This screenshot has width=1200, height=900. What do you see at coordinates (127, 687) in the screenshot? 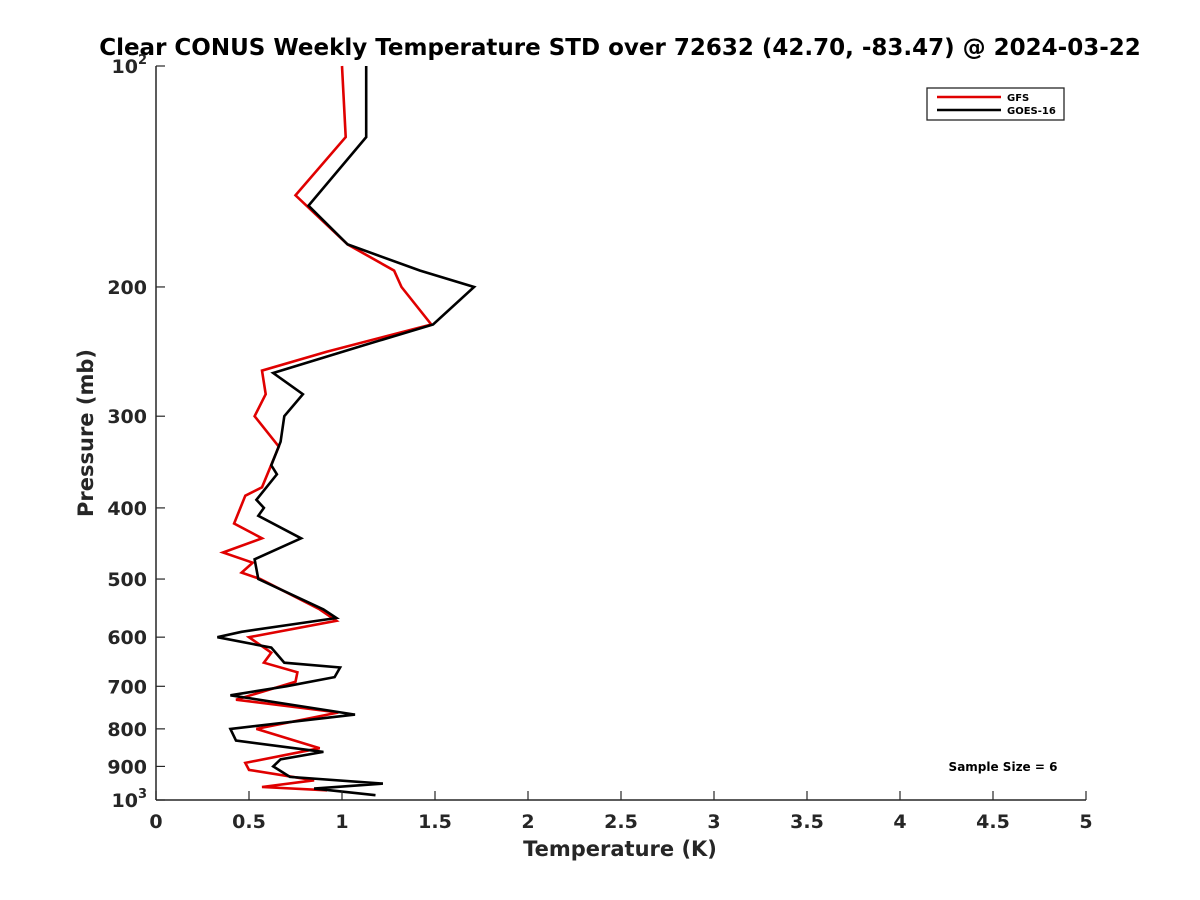
I see `y-tick-label: 700` at bounding box center [127, 687].